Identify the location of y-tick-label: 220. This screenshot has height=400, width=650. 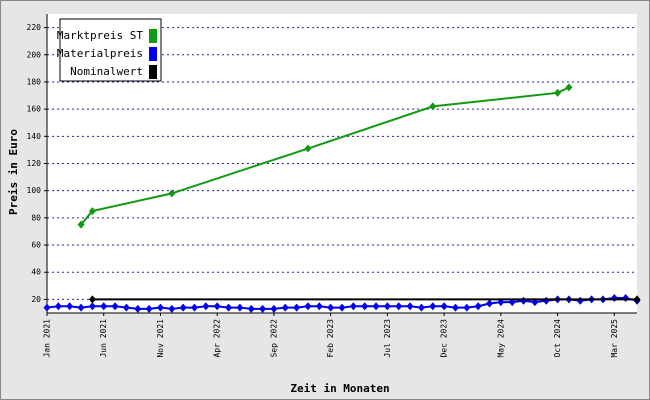
(34, 27).